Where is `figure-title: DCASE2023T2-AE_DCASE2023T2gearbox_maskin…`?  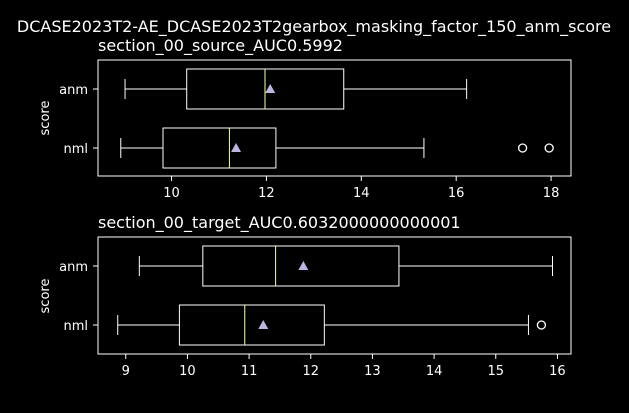 figure-title: DCASE2023T2-AE_DCASE2023T2gearbox_maskin… is located at coordinates (314, 27).